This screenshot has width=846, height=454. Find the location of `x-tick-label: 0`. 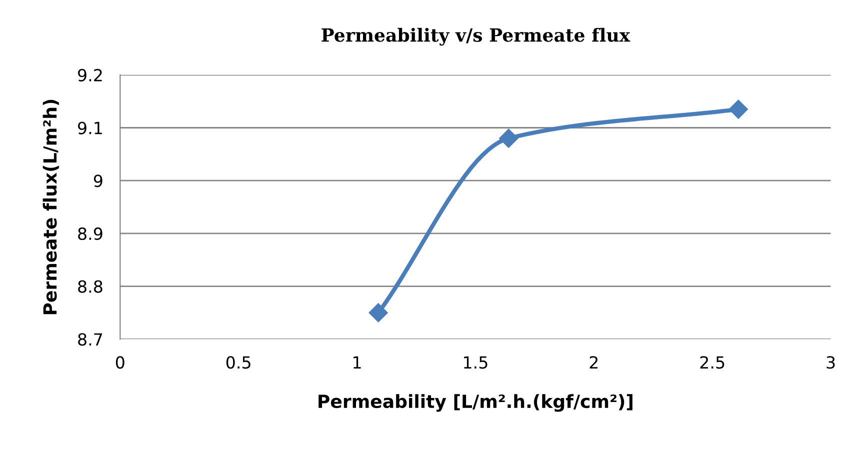

x-tick-label: 0 is located at coordinates (120, 362).